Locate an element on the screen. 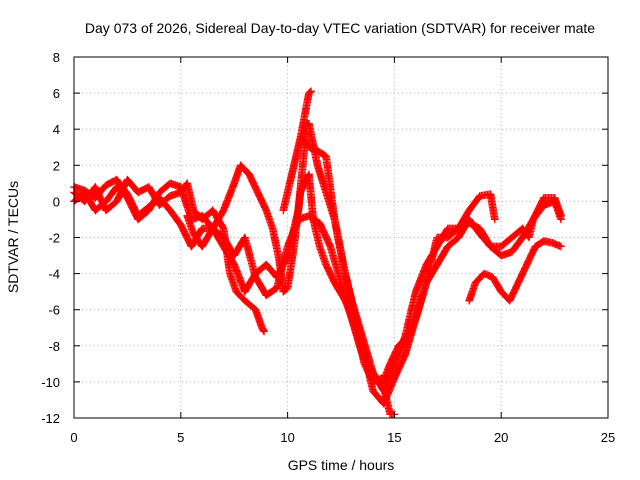 Image resolution: width=640 pixels, height=480 pixels. y-tick-label: 2 is located at coordinates (56, 165).